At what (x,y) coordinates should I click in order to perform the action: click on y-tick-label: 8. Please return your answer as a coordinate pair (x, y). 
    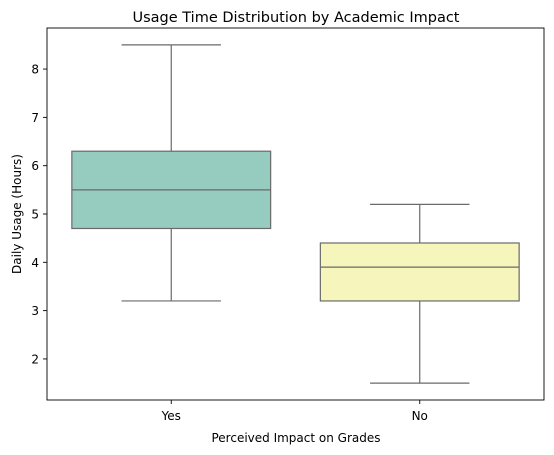
    Looking at the image, I should click on (35, 70).